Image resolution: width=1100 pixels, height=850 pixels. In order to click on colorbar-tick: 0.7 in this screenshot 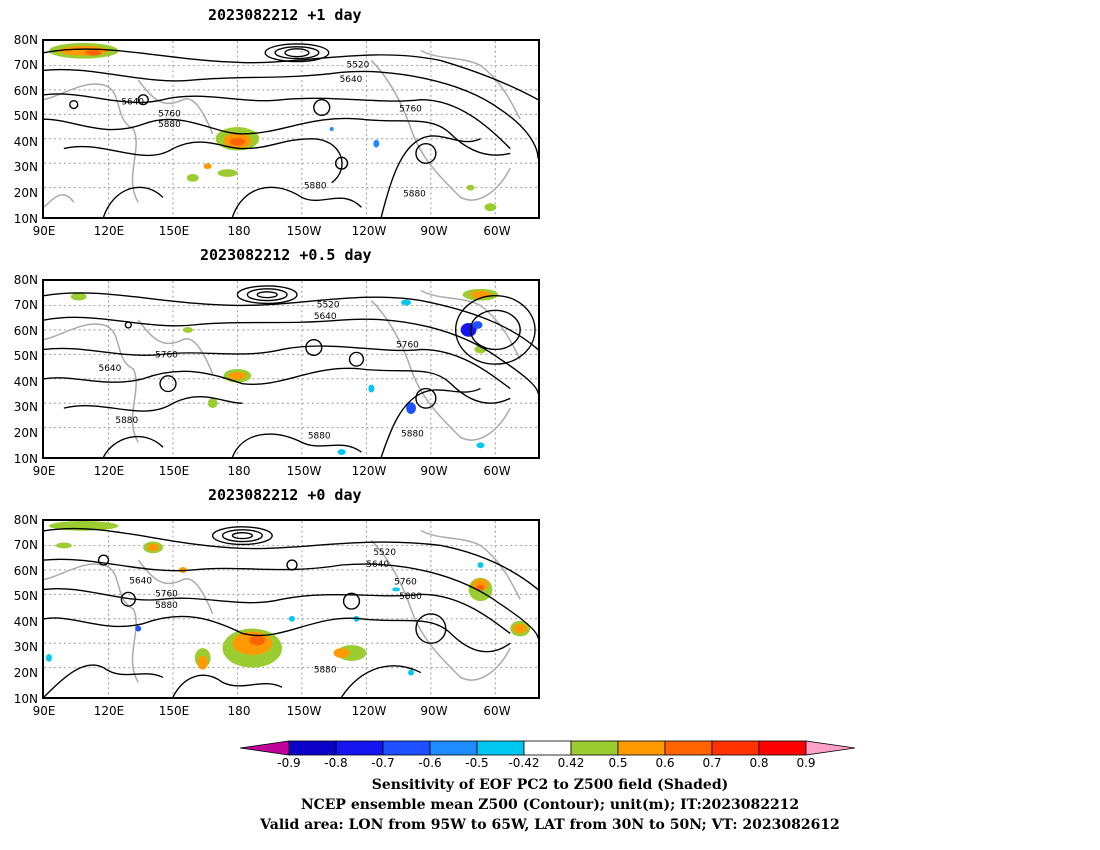, I will do `click(712, 763)`.